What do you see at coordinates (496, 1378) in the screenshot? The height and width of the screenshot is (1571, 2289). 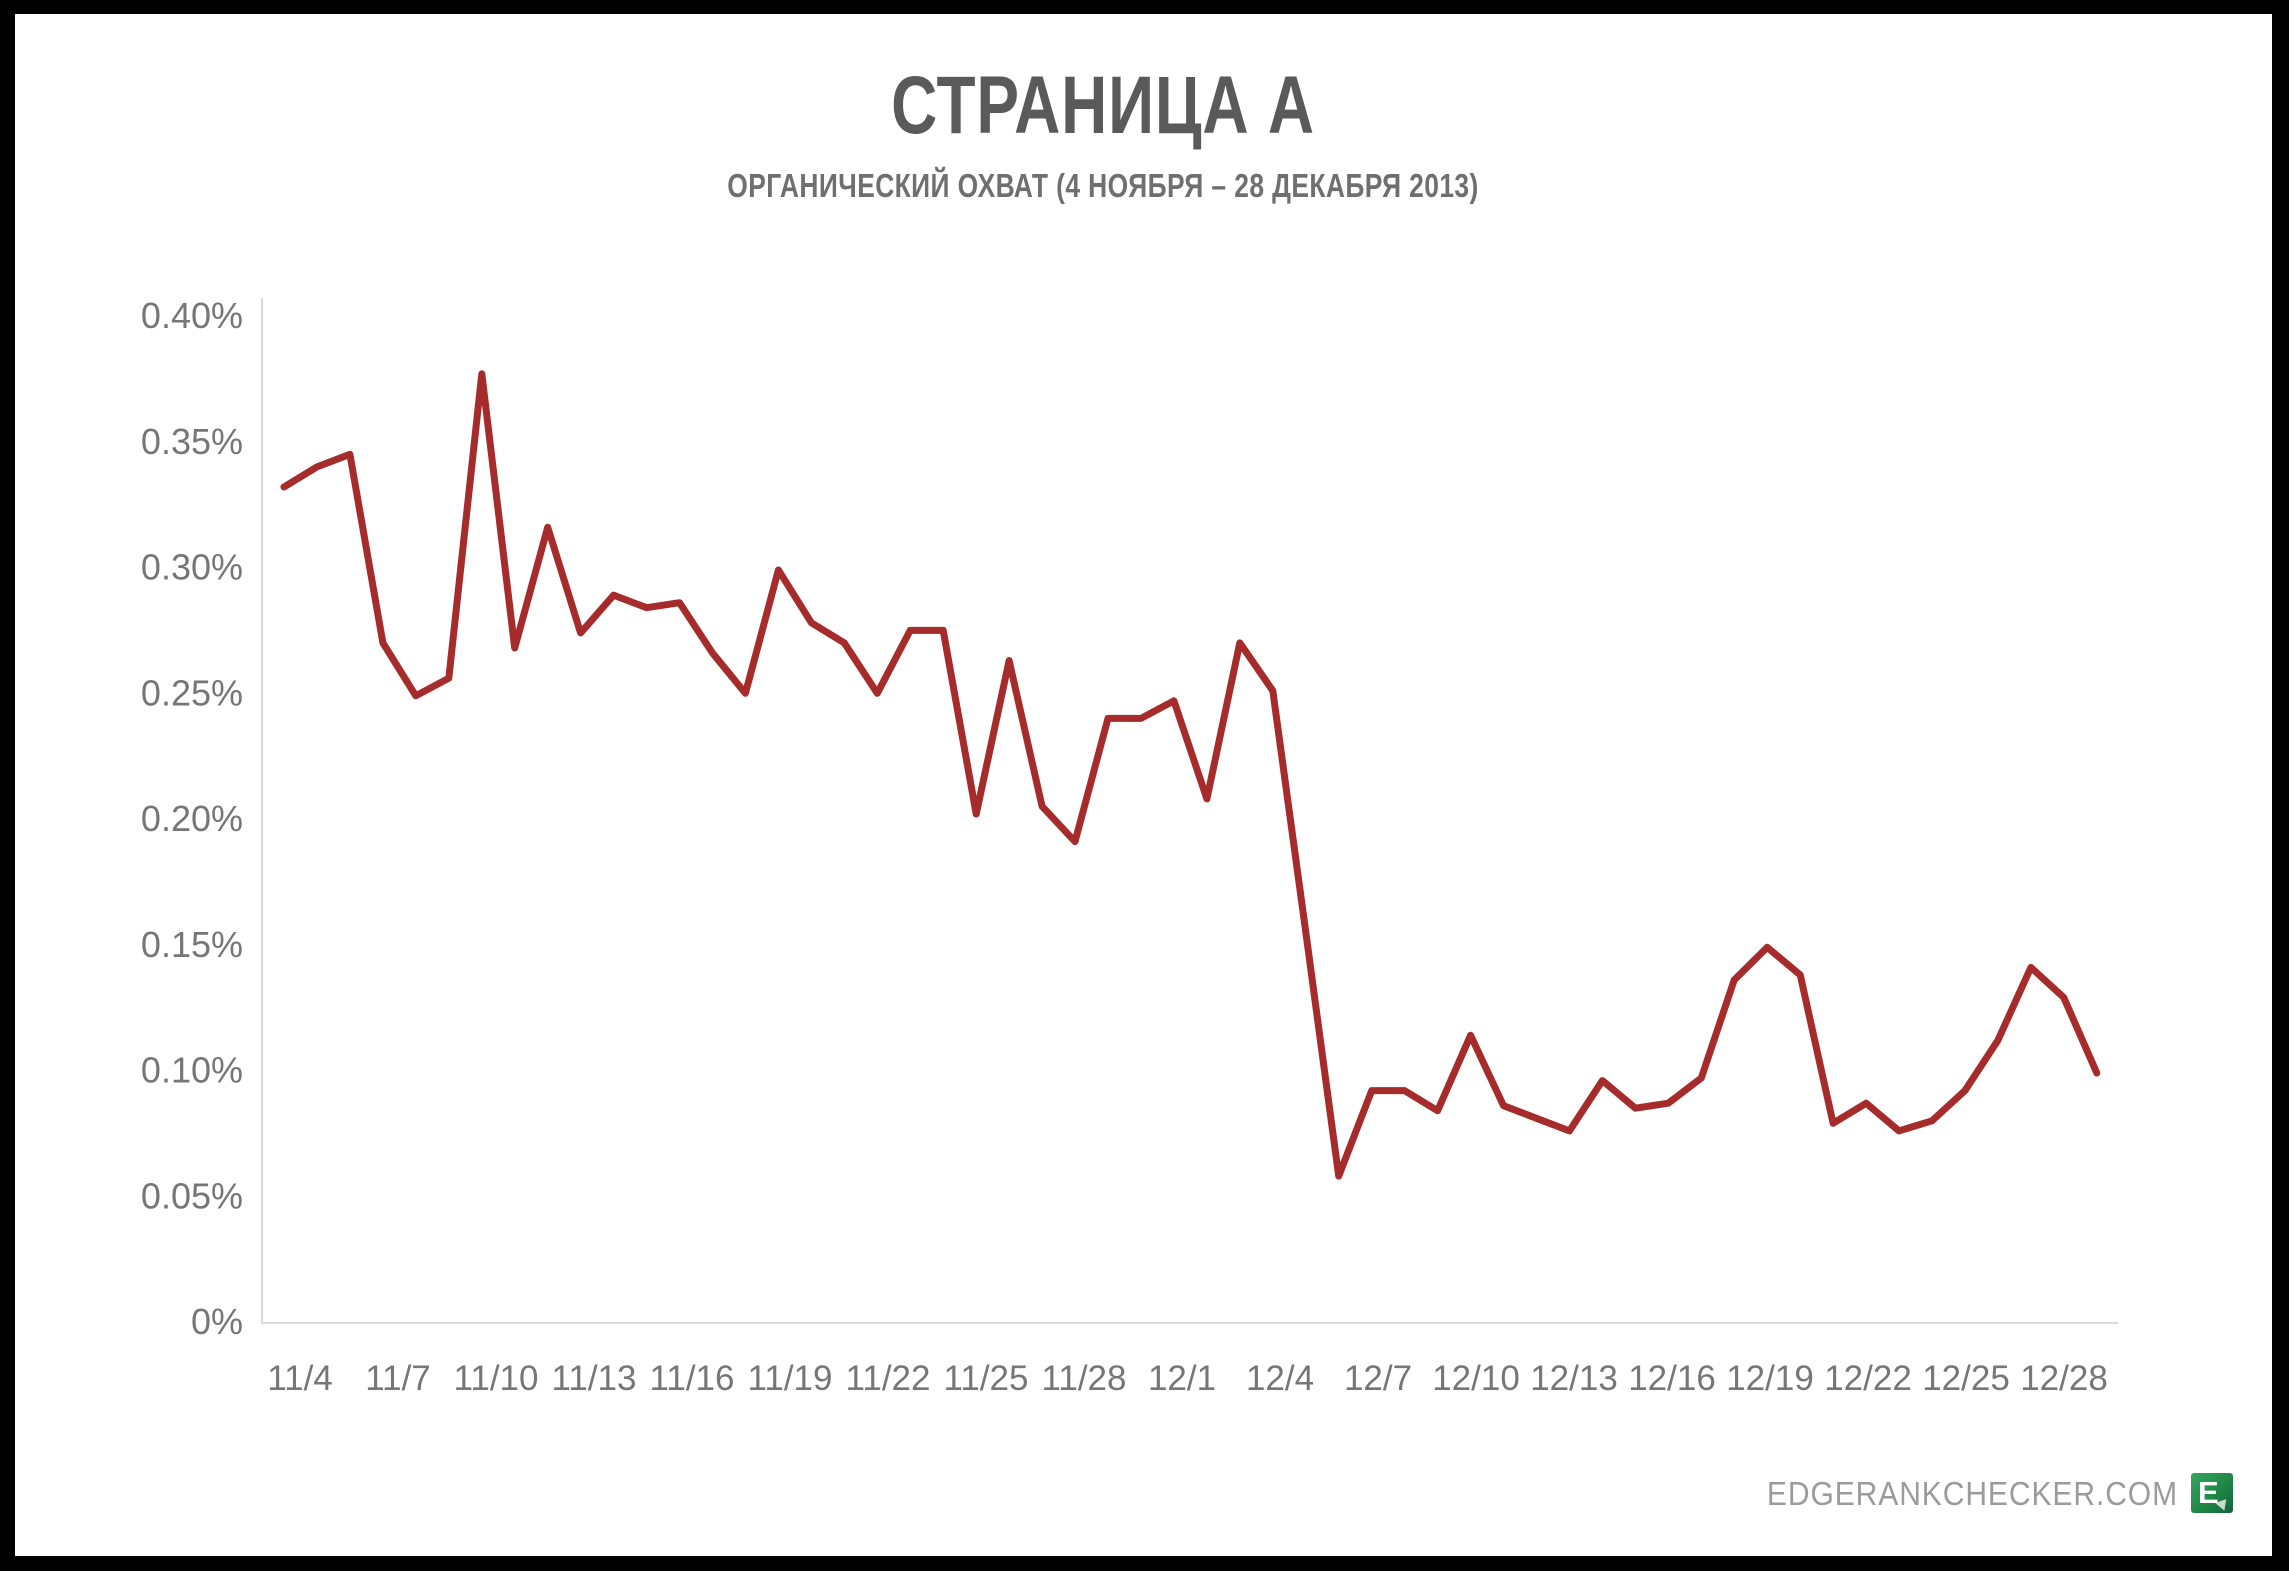 I see `x-axis-tick-label: 11/10` at bounding box center [496, 1378].